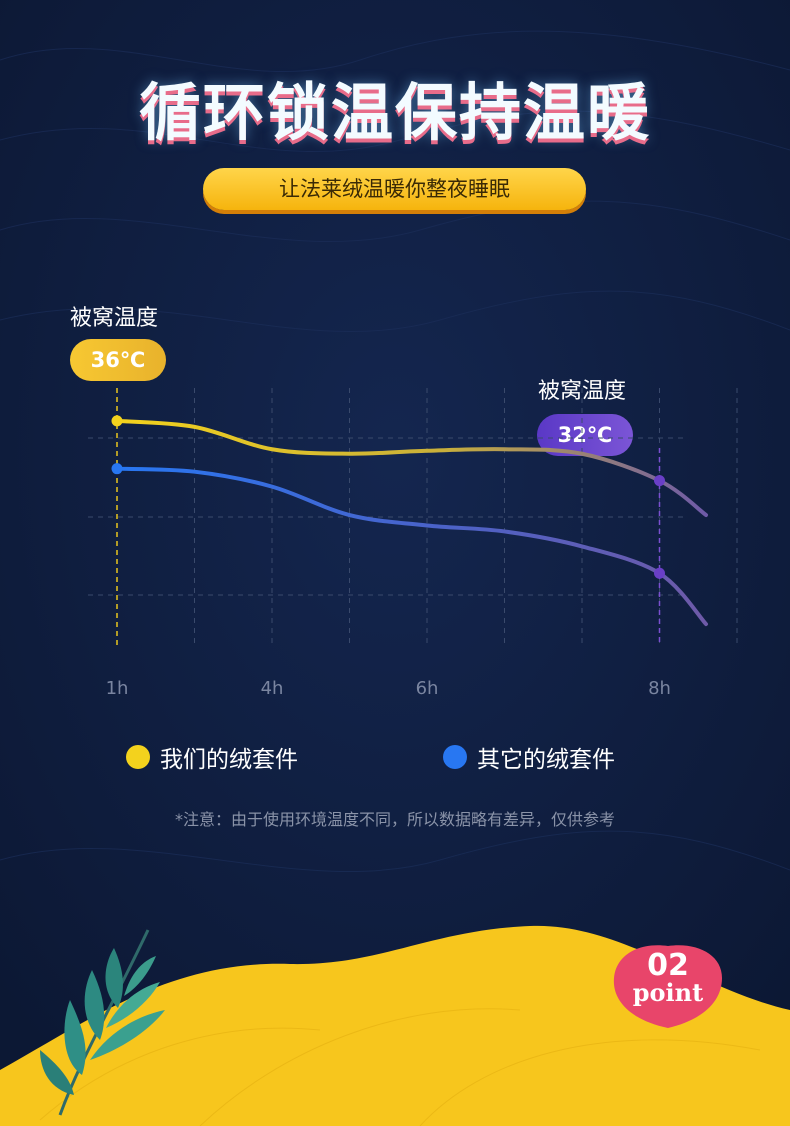 The width and height of the screenshot is (790, 1126). Describe the element at coordinates (102, 1022) in the screenshot. I see `leaf-icon` at that location.